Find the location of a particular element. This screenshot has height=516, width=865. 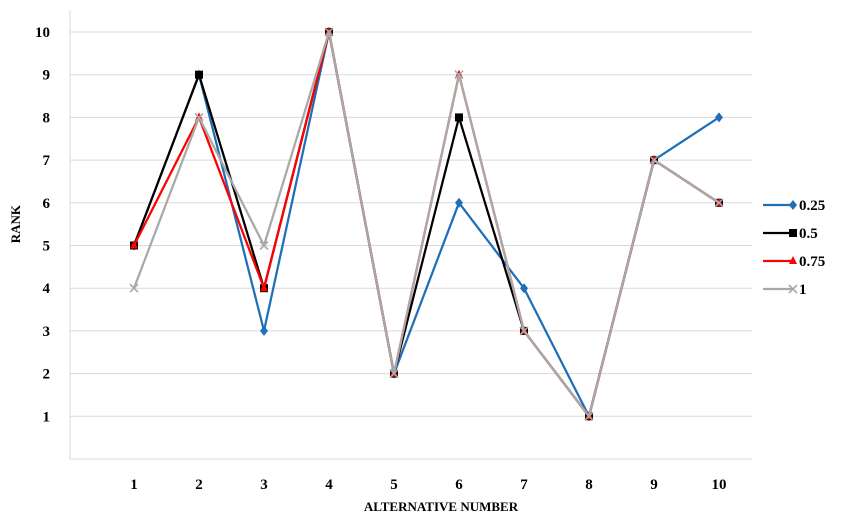

x-tick-label: 6 is located at coordinates (459, 485).